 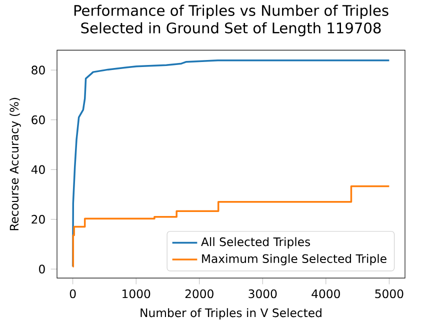 What do you see at coordinates (38, 169) in the screenshot?
I see `y-tick-label: 40` at bounding box center [38, 169].